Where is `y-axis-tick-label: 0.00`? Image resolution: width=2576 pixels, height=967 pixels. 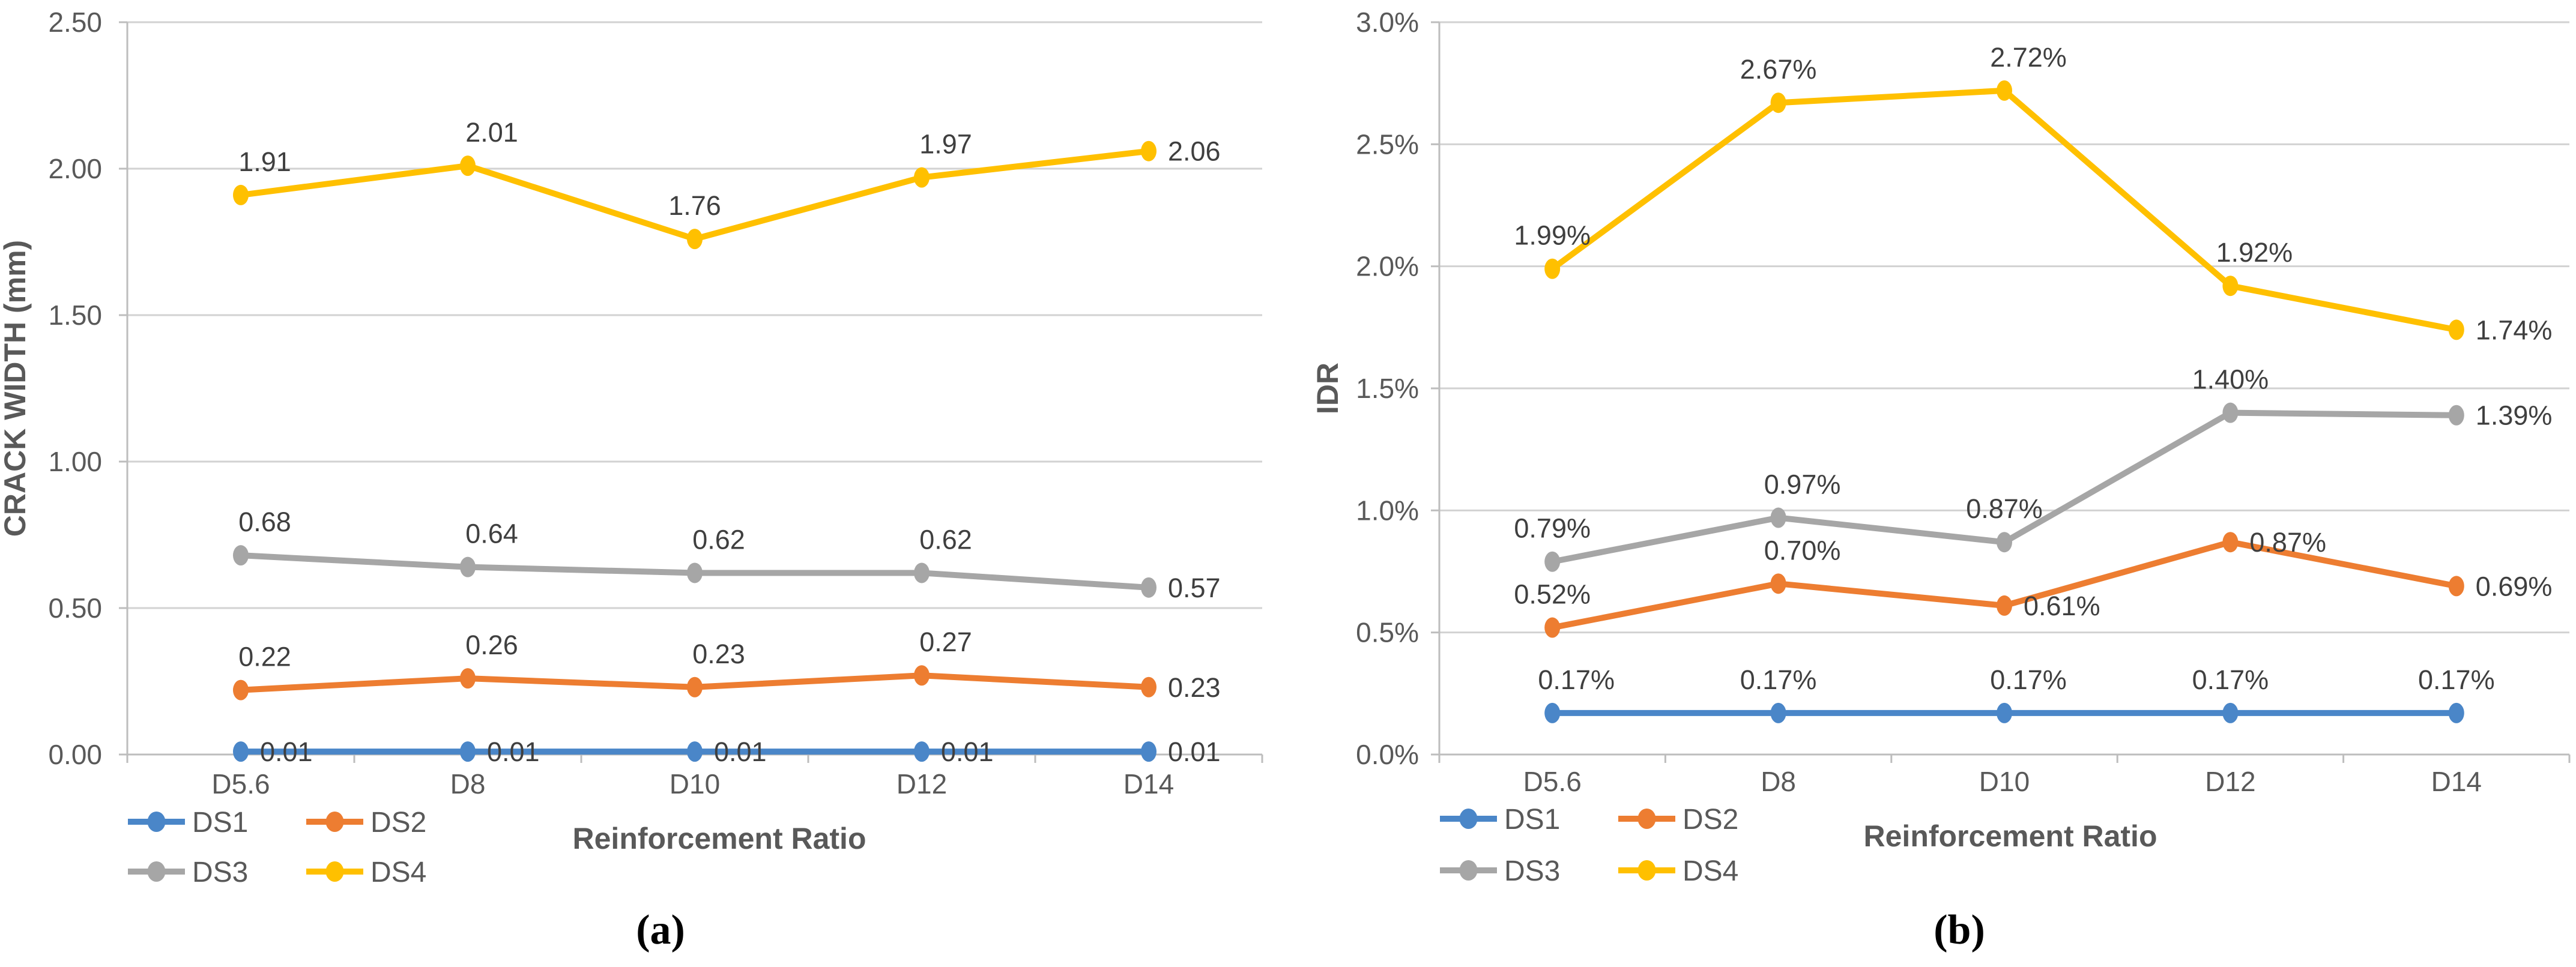 y-axis-tick-label: 0.00 is located at coordinates (75, 754).